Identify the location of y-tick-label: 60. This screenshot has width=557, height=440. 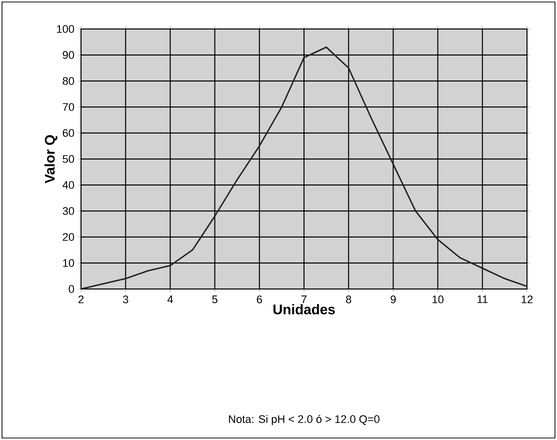
(68, 133).